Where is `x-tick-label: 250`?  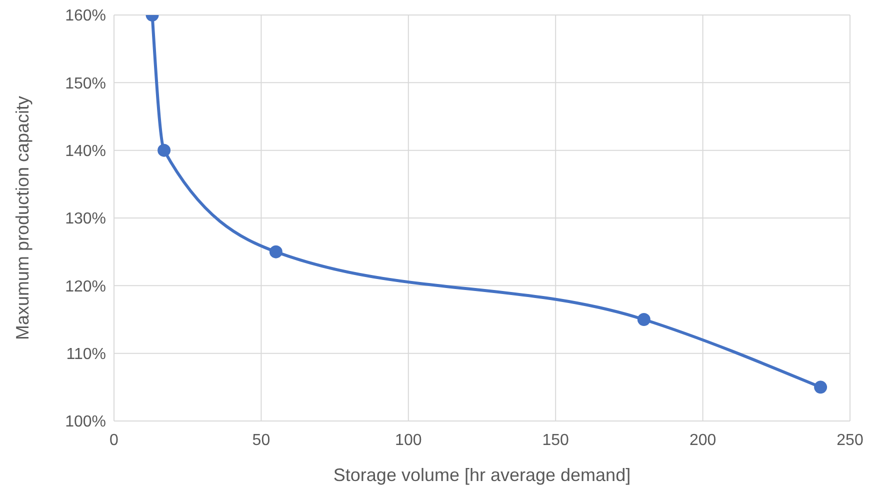
x-tick-label: 250 is located at coordinates (850, 440).